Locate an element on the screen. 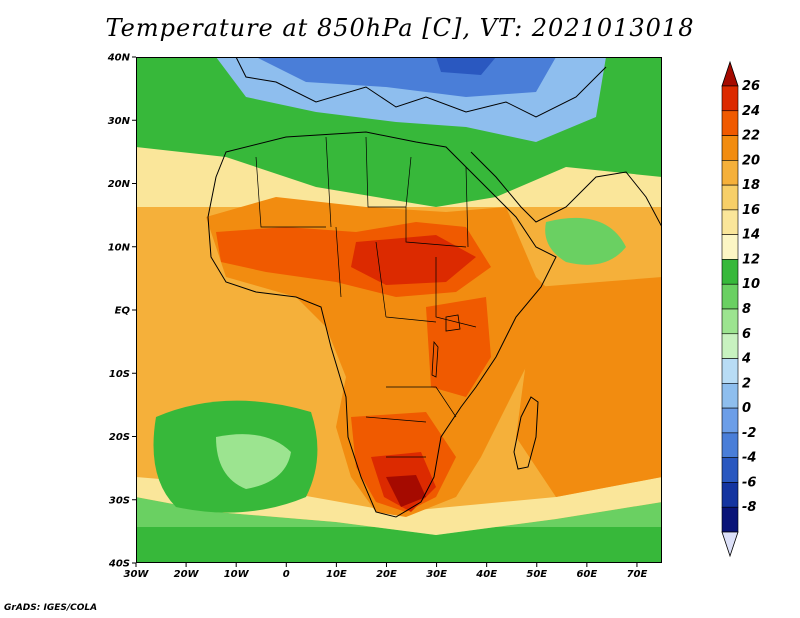 The width and height of the screenshot is (800, 618). colorbar-label: 0 is located at coordinates (746, 408).